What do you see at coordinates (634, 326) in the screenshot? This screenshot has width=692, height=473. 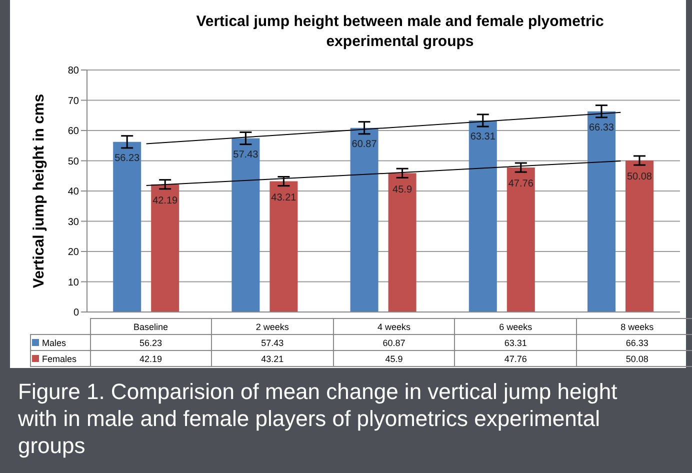 I see `x-tick-label: 8 weeks` at bounding box center [634, 326].